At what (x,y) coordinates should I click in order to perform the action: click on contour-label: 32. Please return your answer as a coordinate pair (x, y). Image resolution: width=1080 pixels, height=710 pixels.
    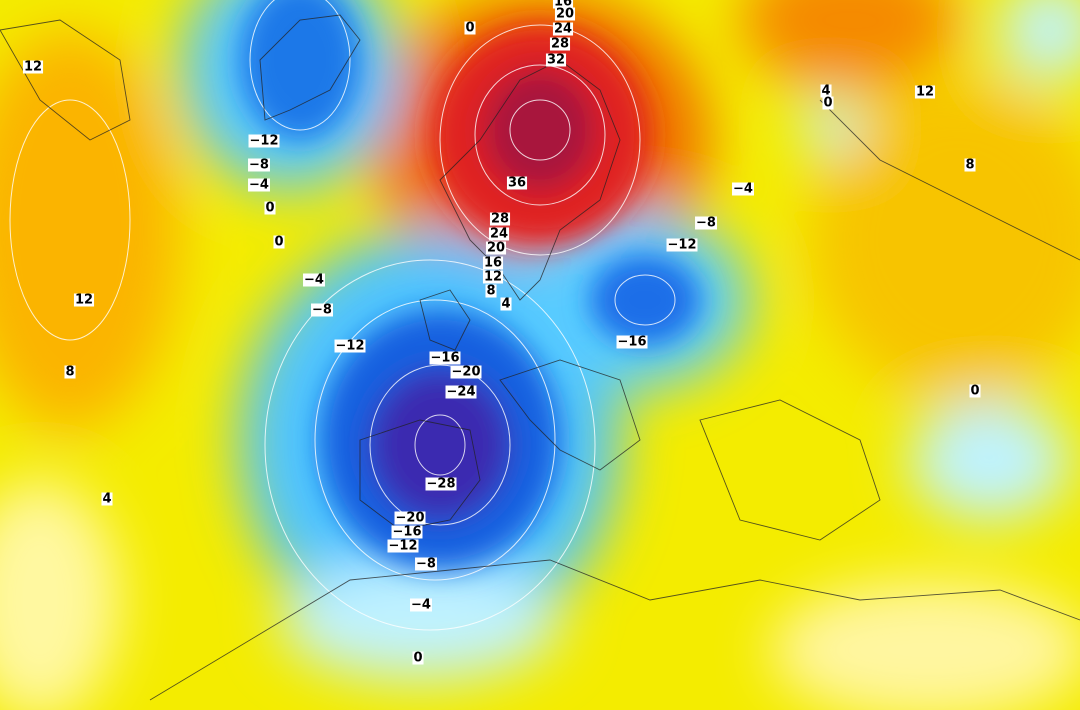
    Looking at the image, I should click on (556, 60).